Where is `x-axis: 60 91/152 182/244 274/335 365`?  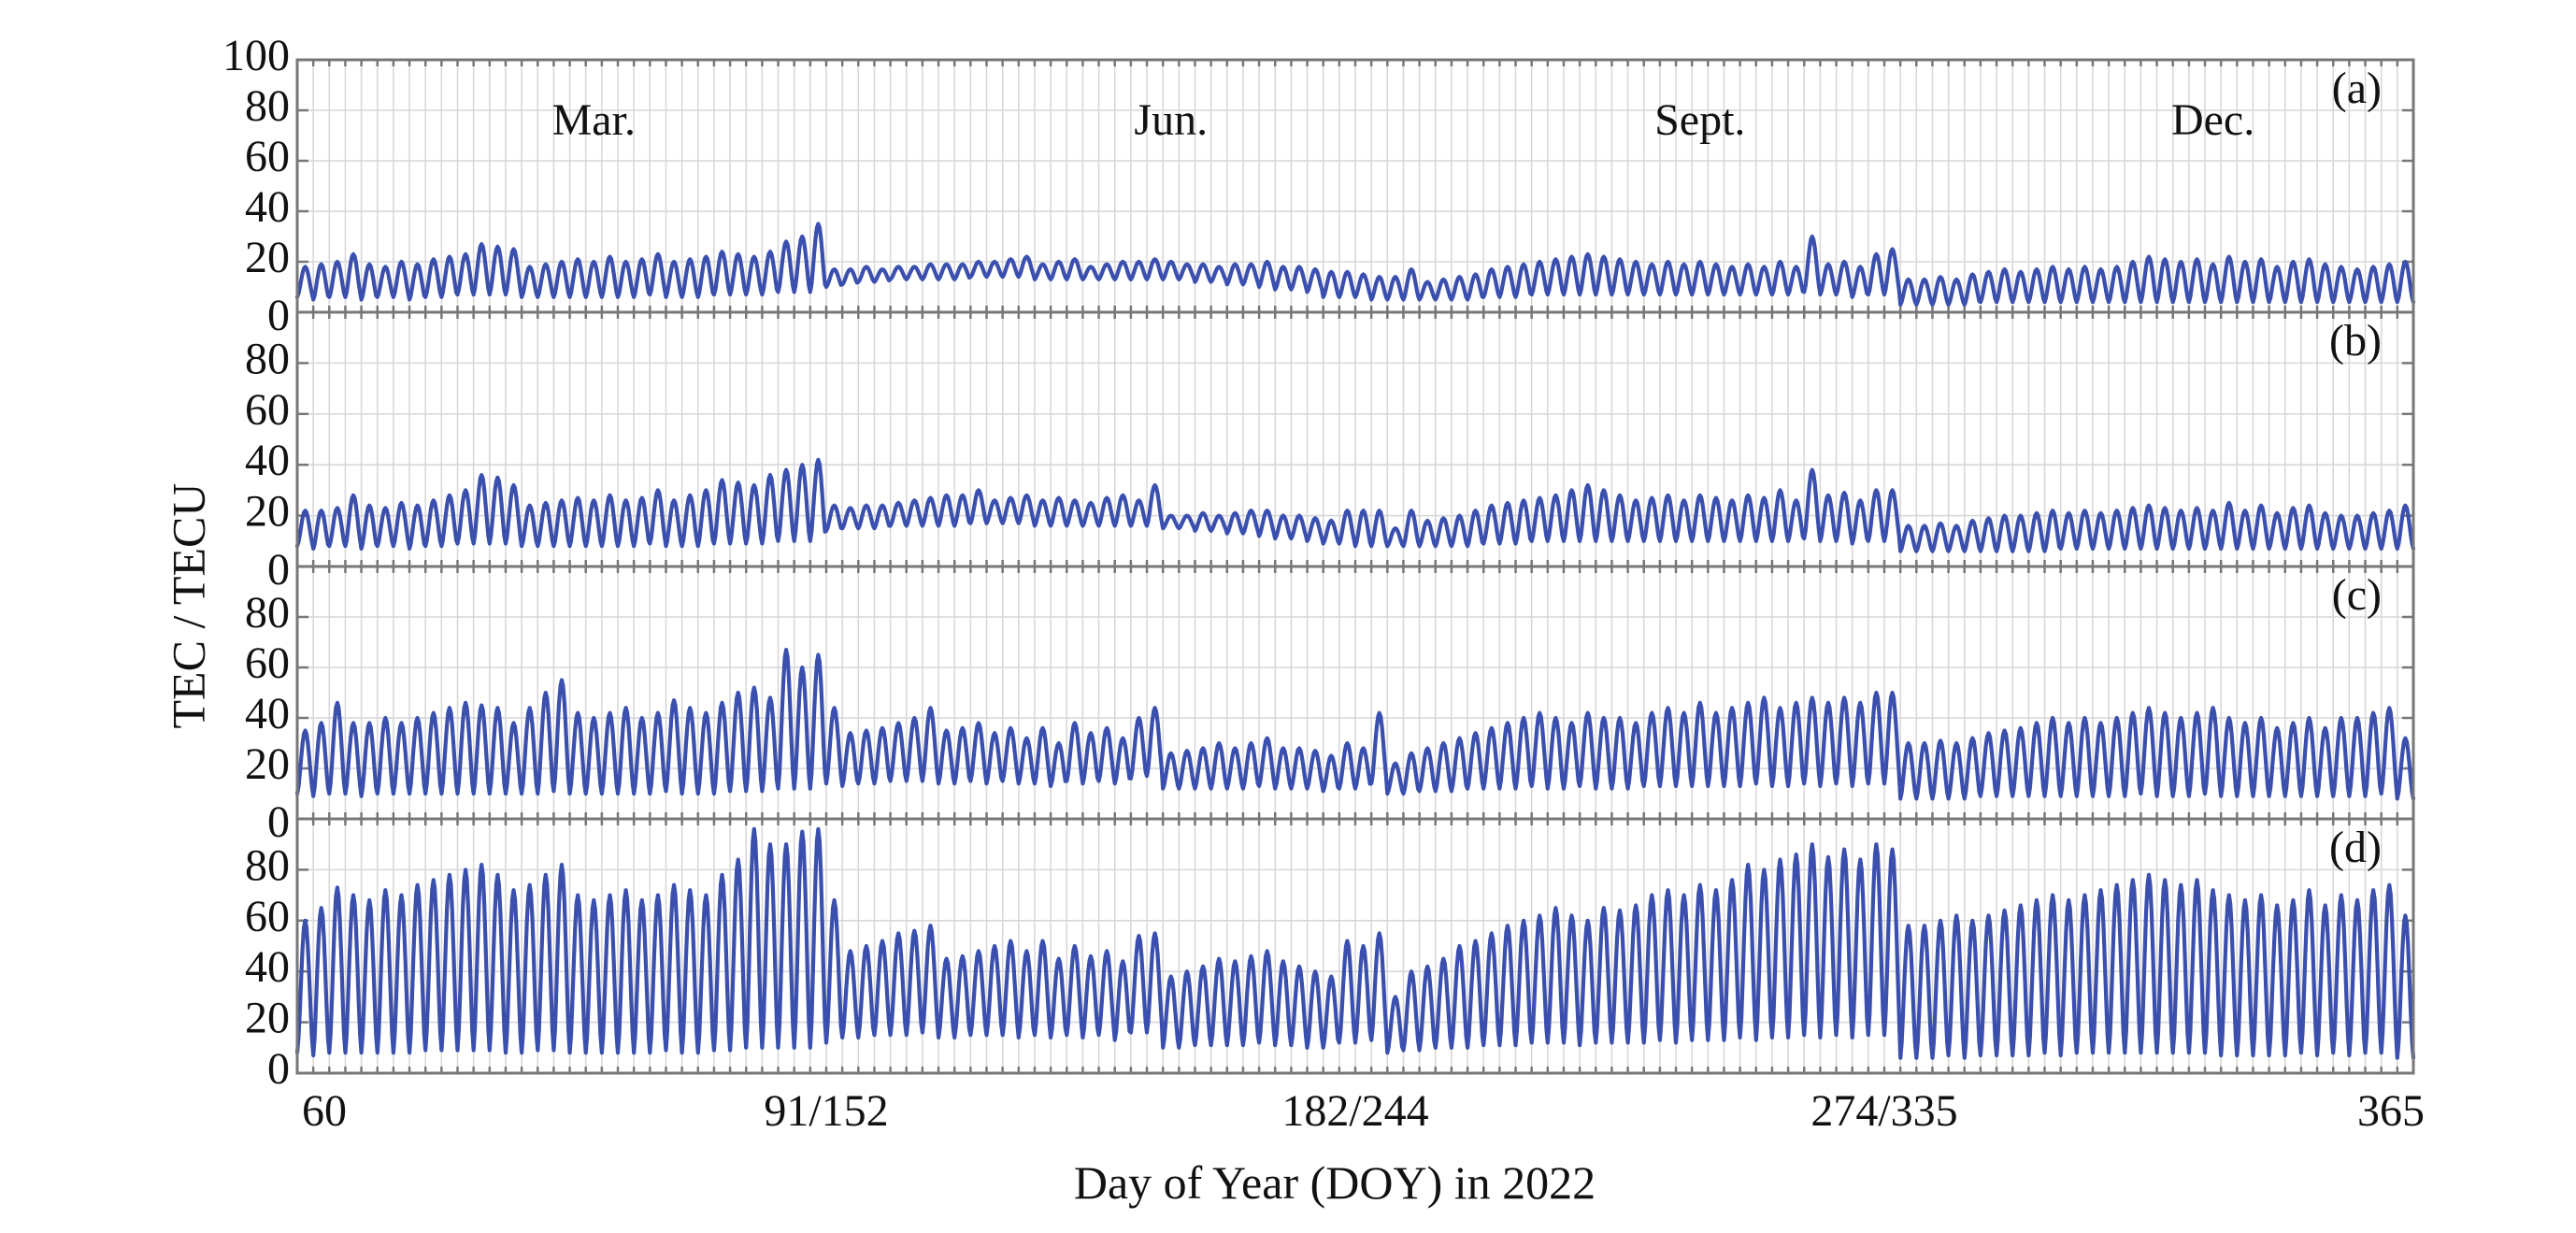
x-axis: 60 91/152 182/244 274/335 365 is located at coordinates (1363, 1111).